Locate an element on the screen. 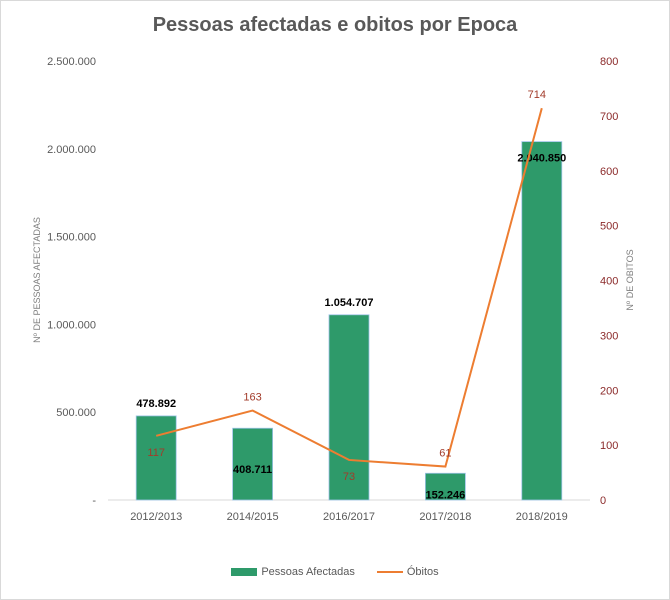  x-tick-label: 2018/2019 is located at coordinates (542, 517).